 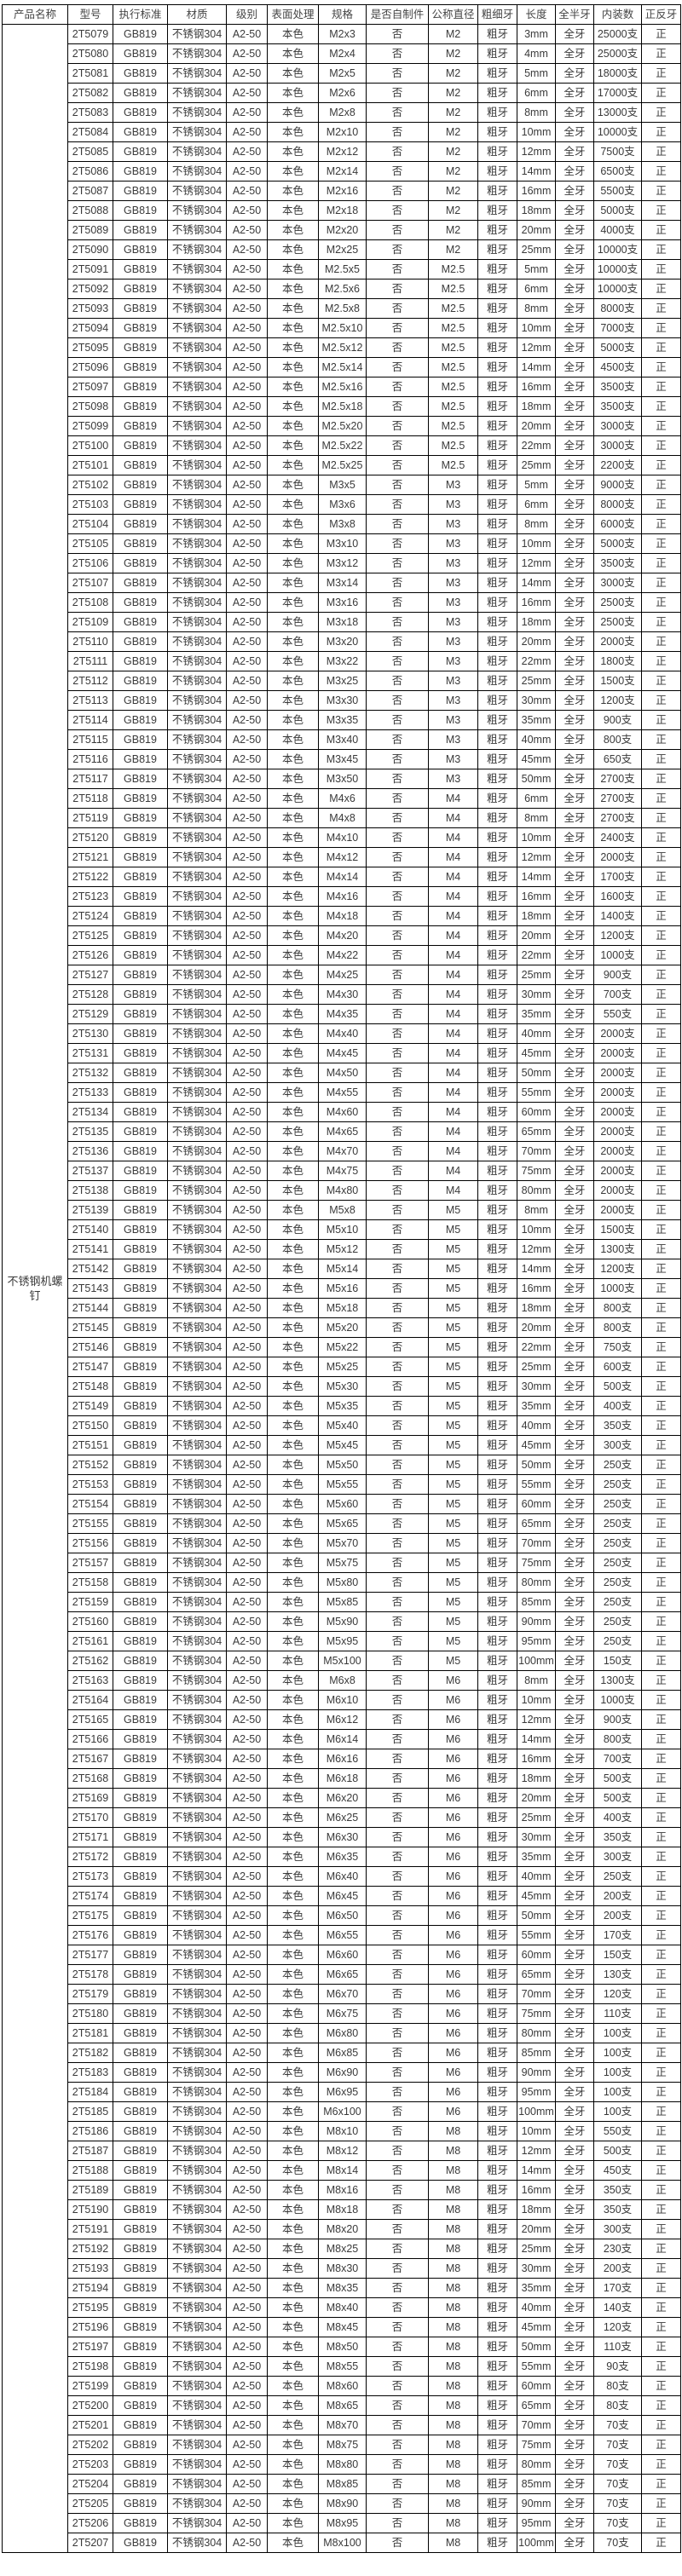 What do you see at coordinates (90, 935) in the screenshot?
I see `model-cell: 2T5125` at bounding box center [90, 935].